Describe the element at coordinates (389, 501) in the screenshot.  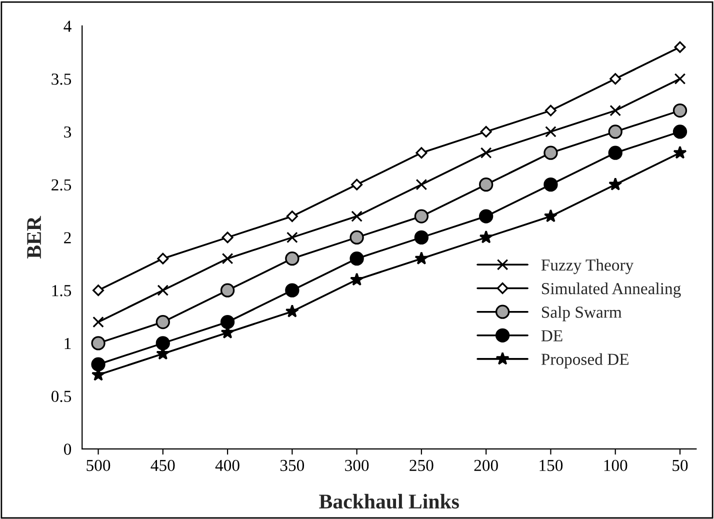
I see `x-axis-title: Backhaul Links` at that location.